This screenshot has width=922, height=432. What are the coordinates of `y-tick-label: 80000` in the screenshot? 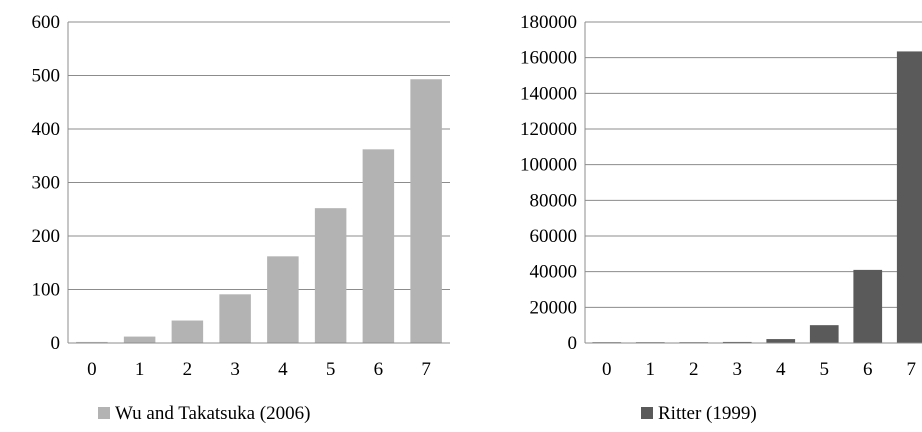 It's located at (554, 200).